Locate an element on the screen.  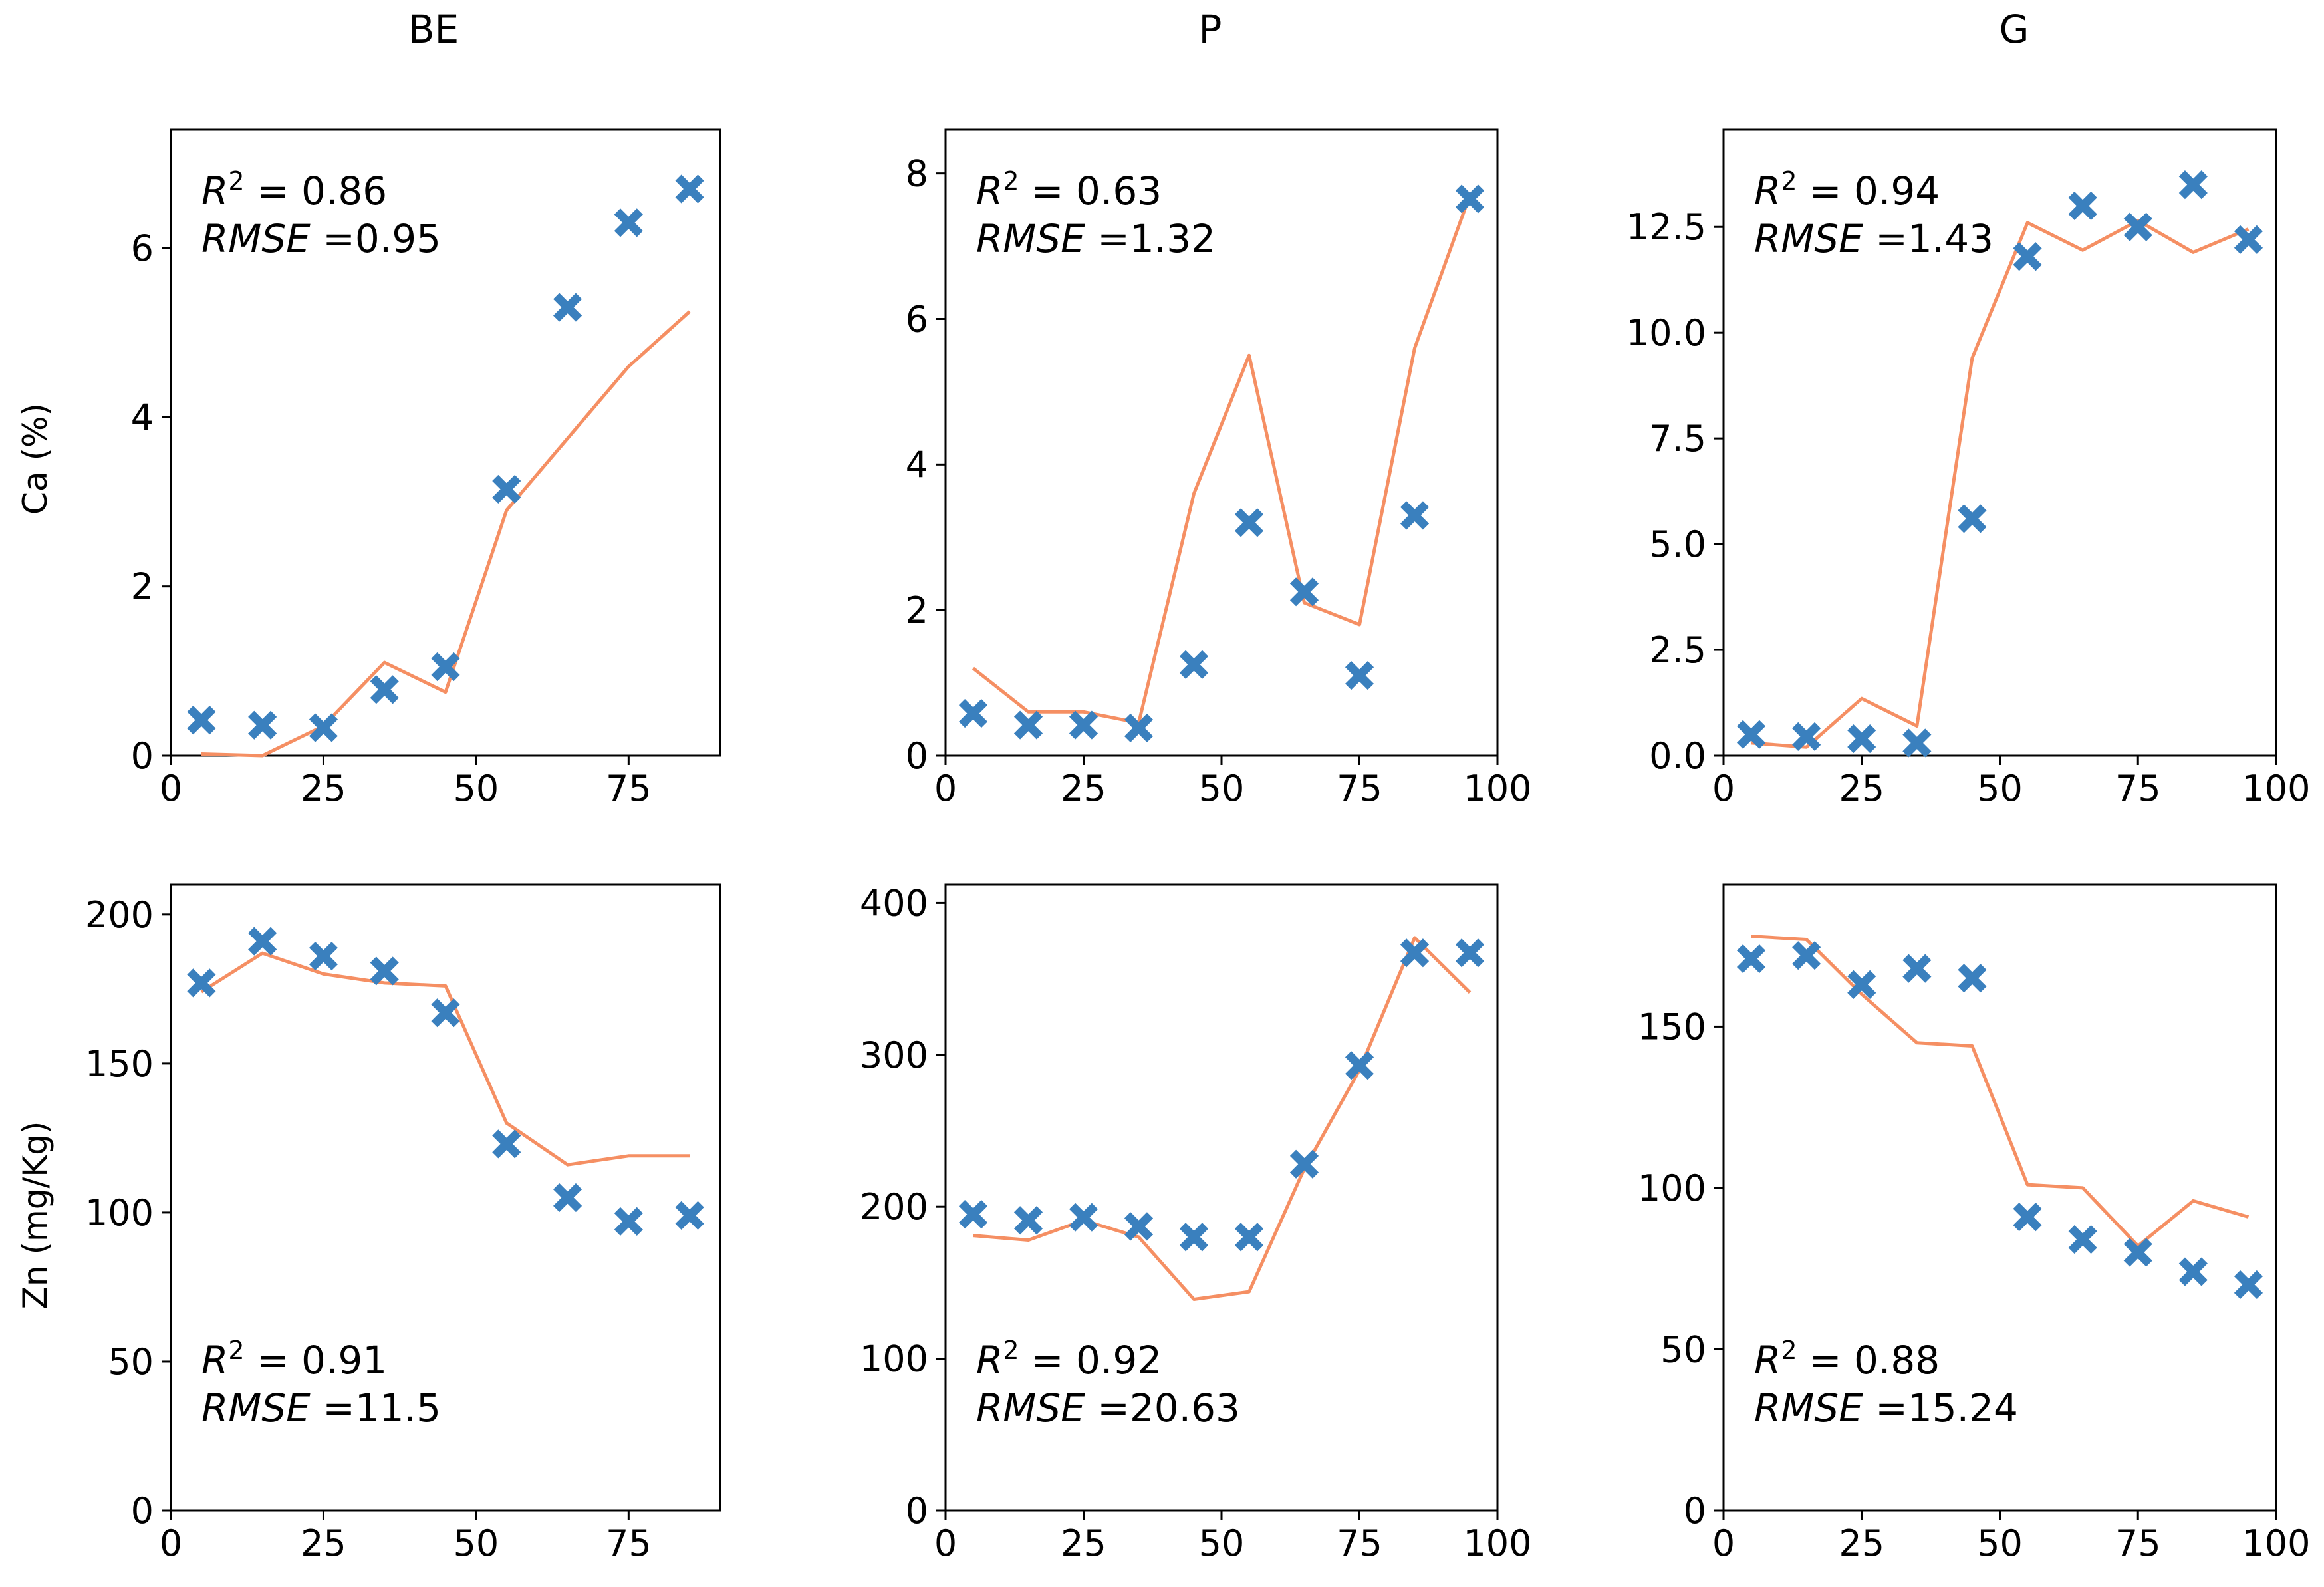
column-title-g: G is located at coordinates (2014, 29).